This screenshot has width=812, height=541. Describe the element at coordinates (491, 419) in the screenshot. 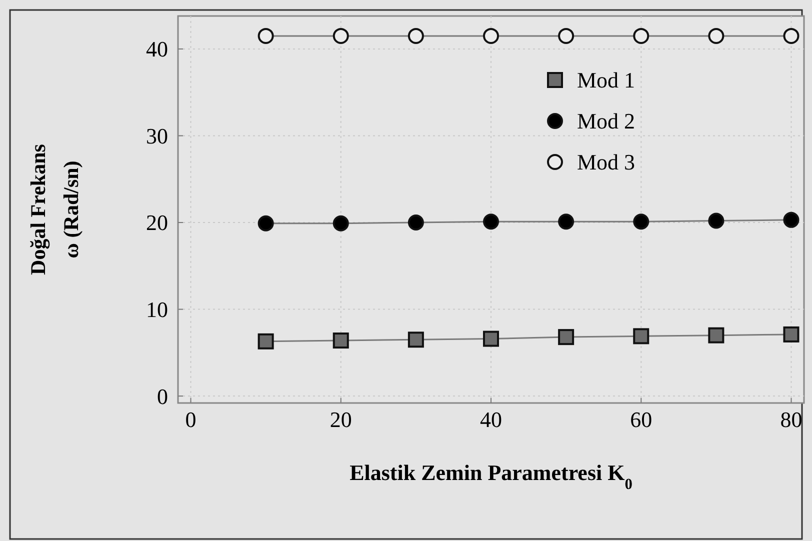

I see `x-tick-label: 40` at that location.